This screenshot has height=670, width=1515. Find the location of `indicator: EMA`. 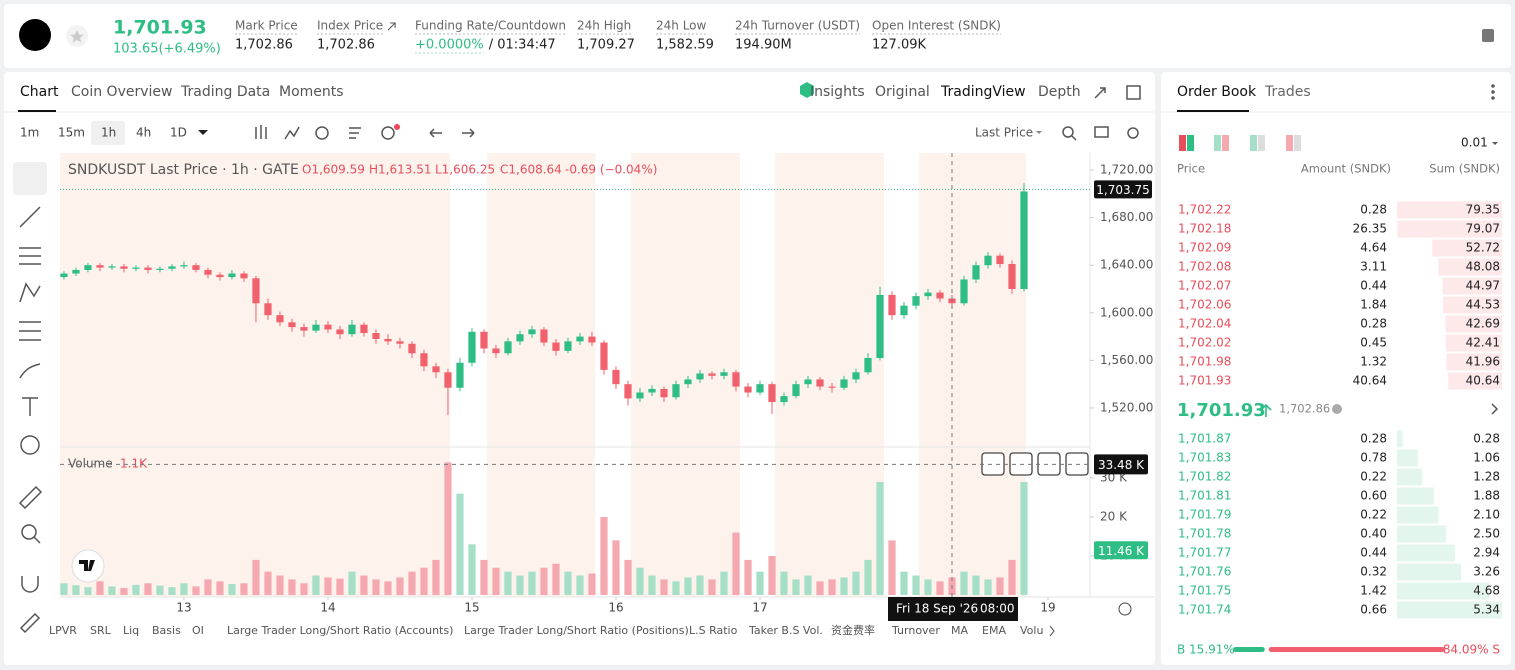

indicator: EMA is located at coordinates (994, 630).